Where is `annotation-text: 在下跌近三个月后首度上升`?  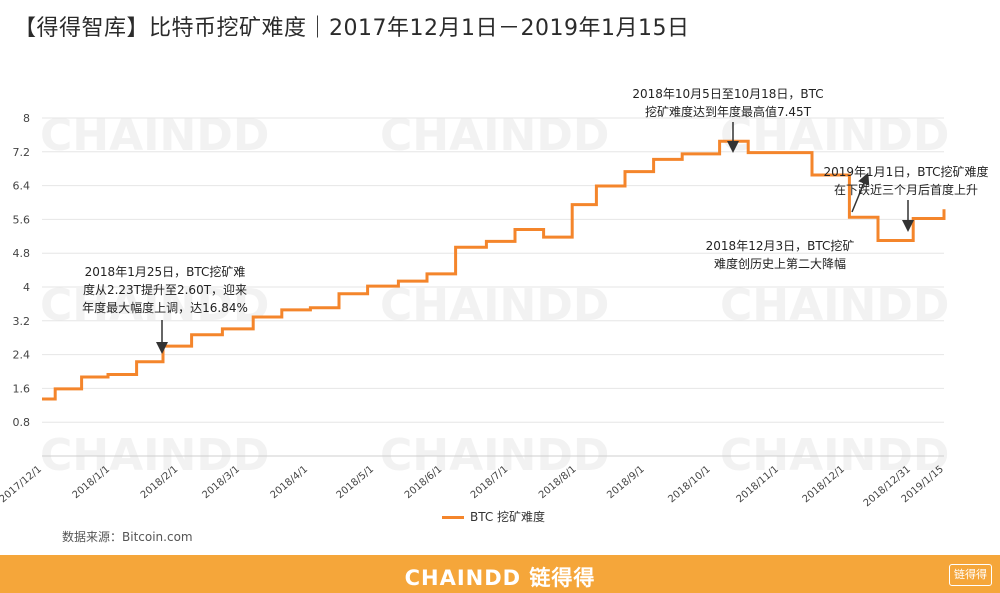
annotation-text: 在下跌近三个月后首度上升 is located at coordinates (906, 189).